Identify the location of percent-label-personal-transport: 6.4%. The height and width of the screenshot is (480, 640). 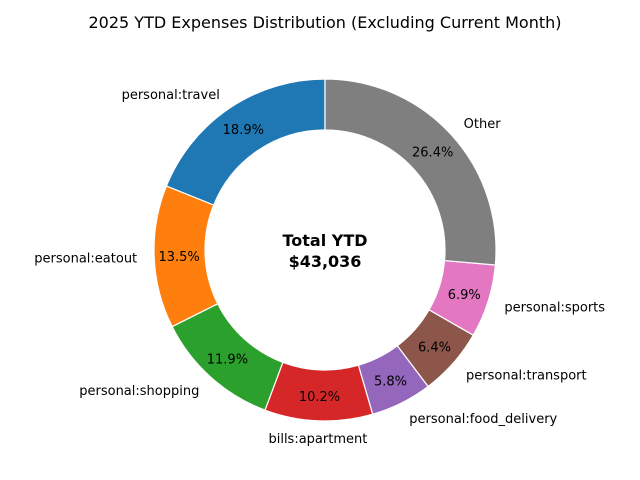
(434, 348).